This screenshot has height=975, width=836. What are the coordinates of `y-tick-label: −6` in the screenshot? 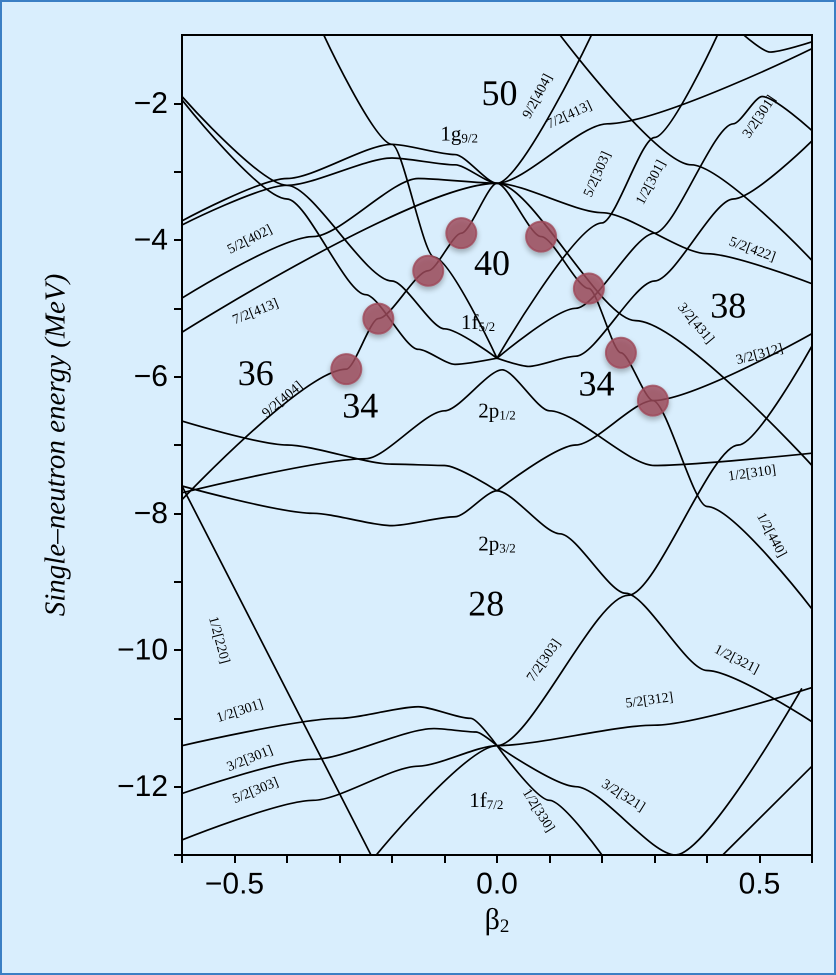 It's located at (151, 377).